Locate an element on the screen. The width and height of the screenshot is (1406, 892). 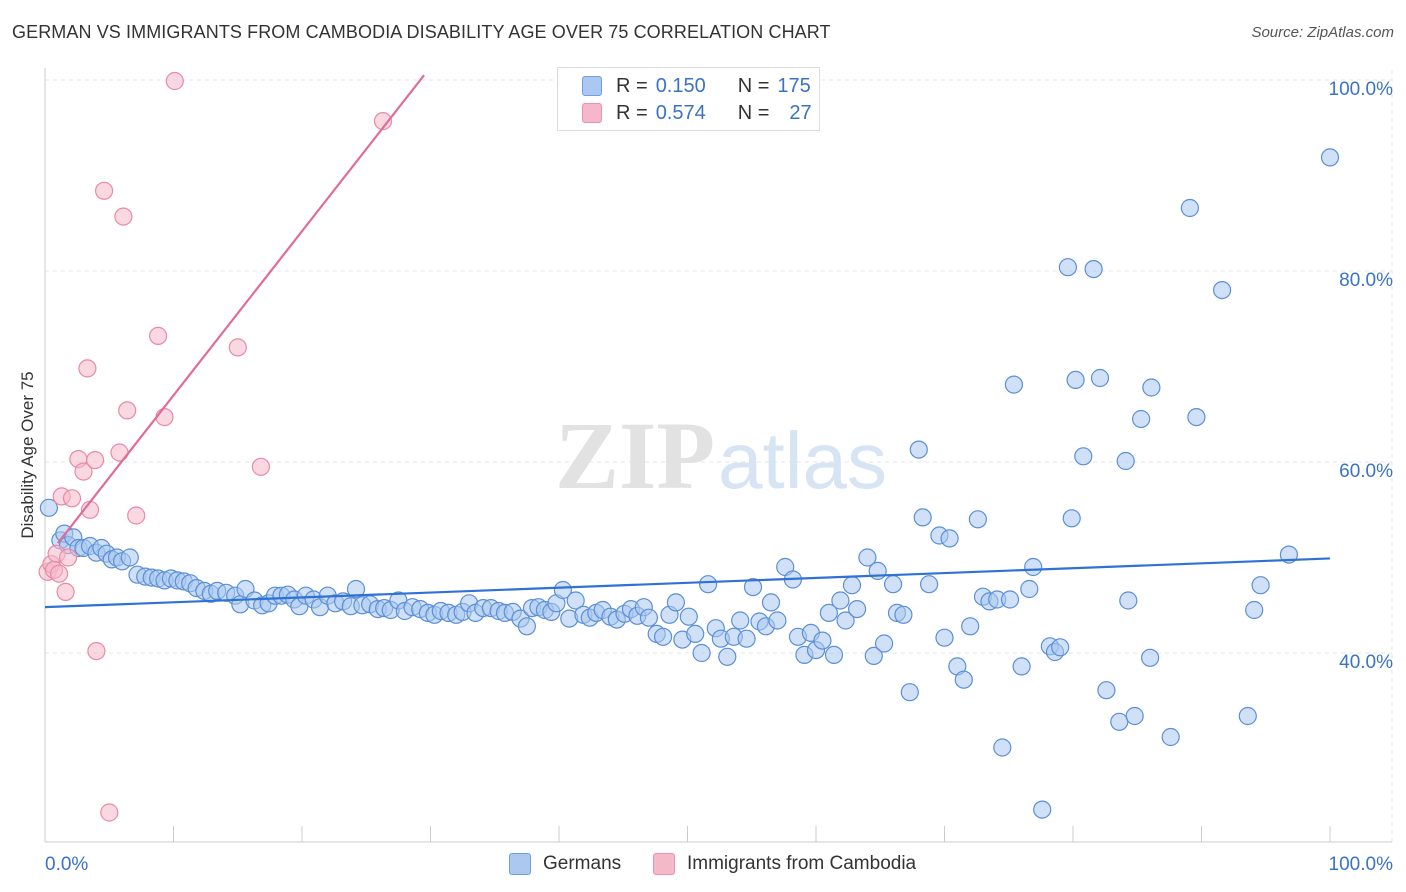
watermark-atlas: atlas is located at coordinates (802, 460).